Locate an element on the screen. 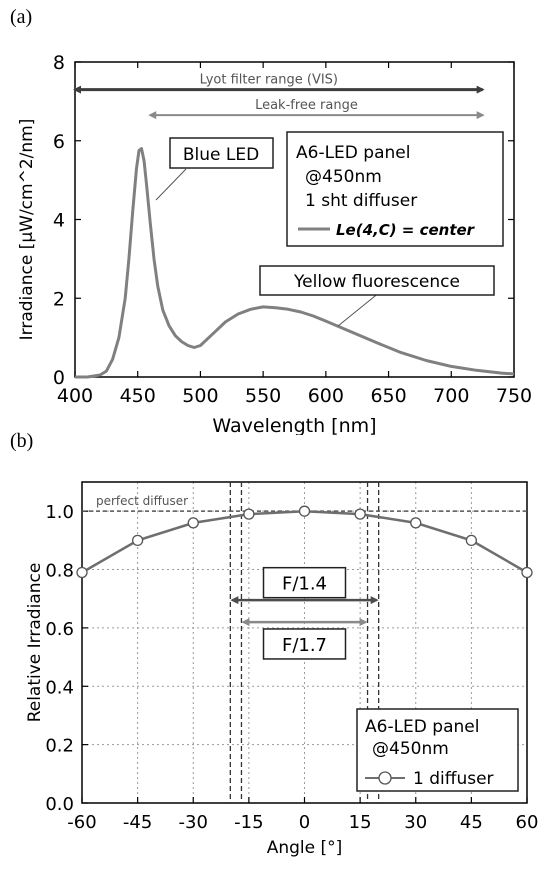  y-tick-label: 2 is located at coordinates (59, 299).